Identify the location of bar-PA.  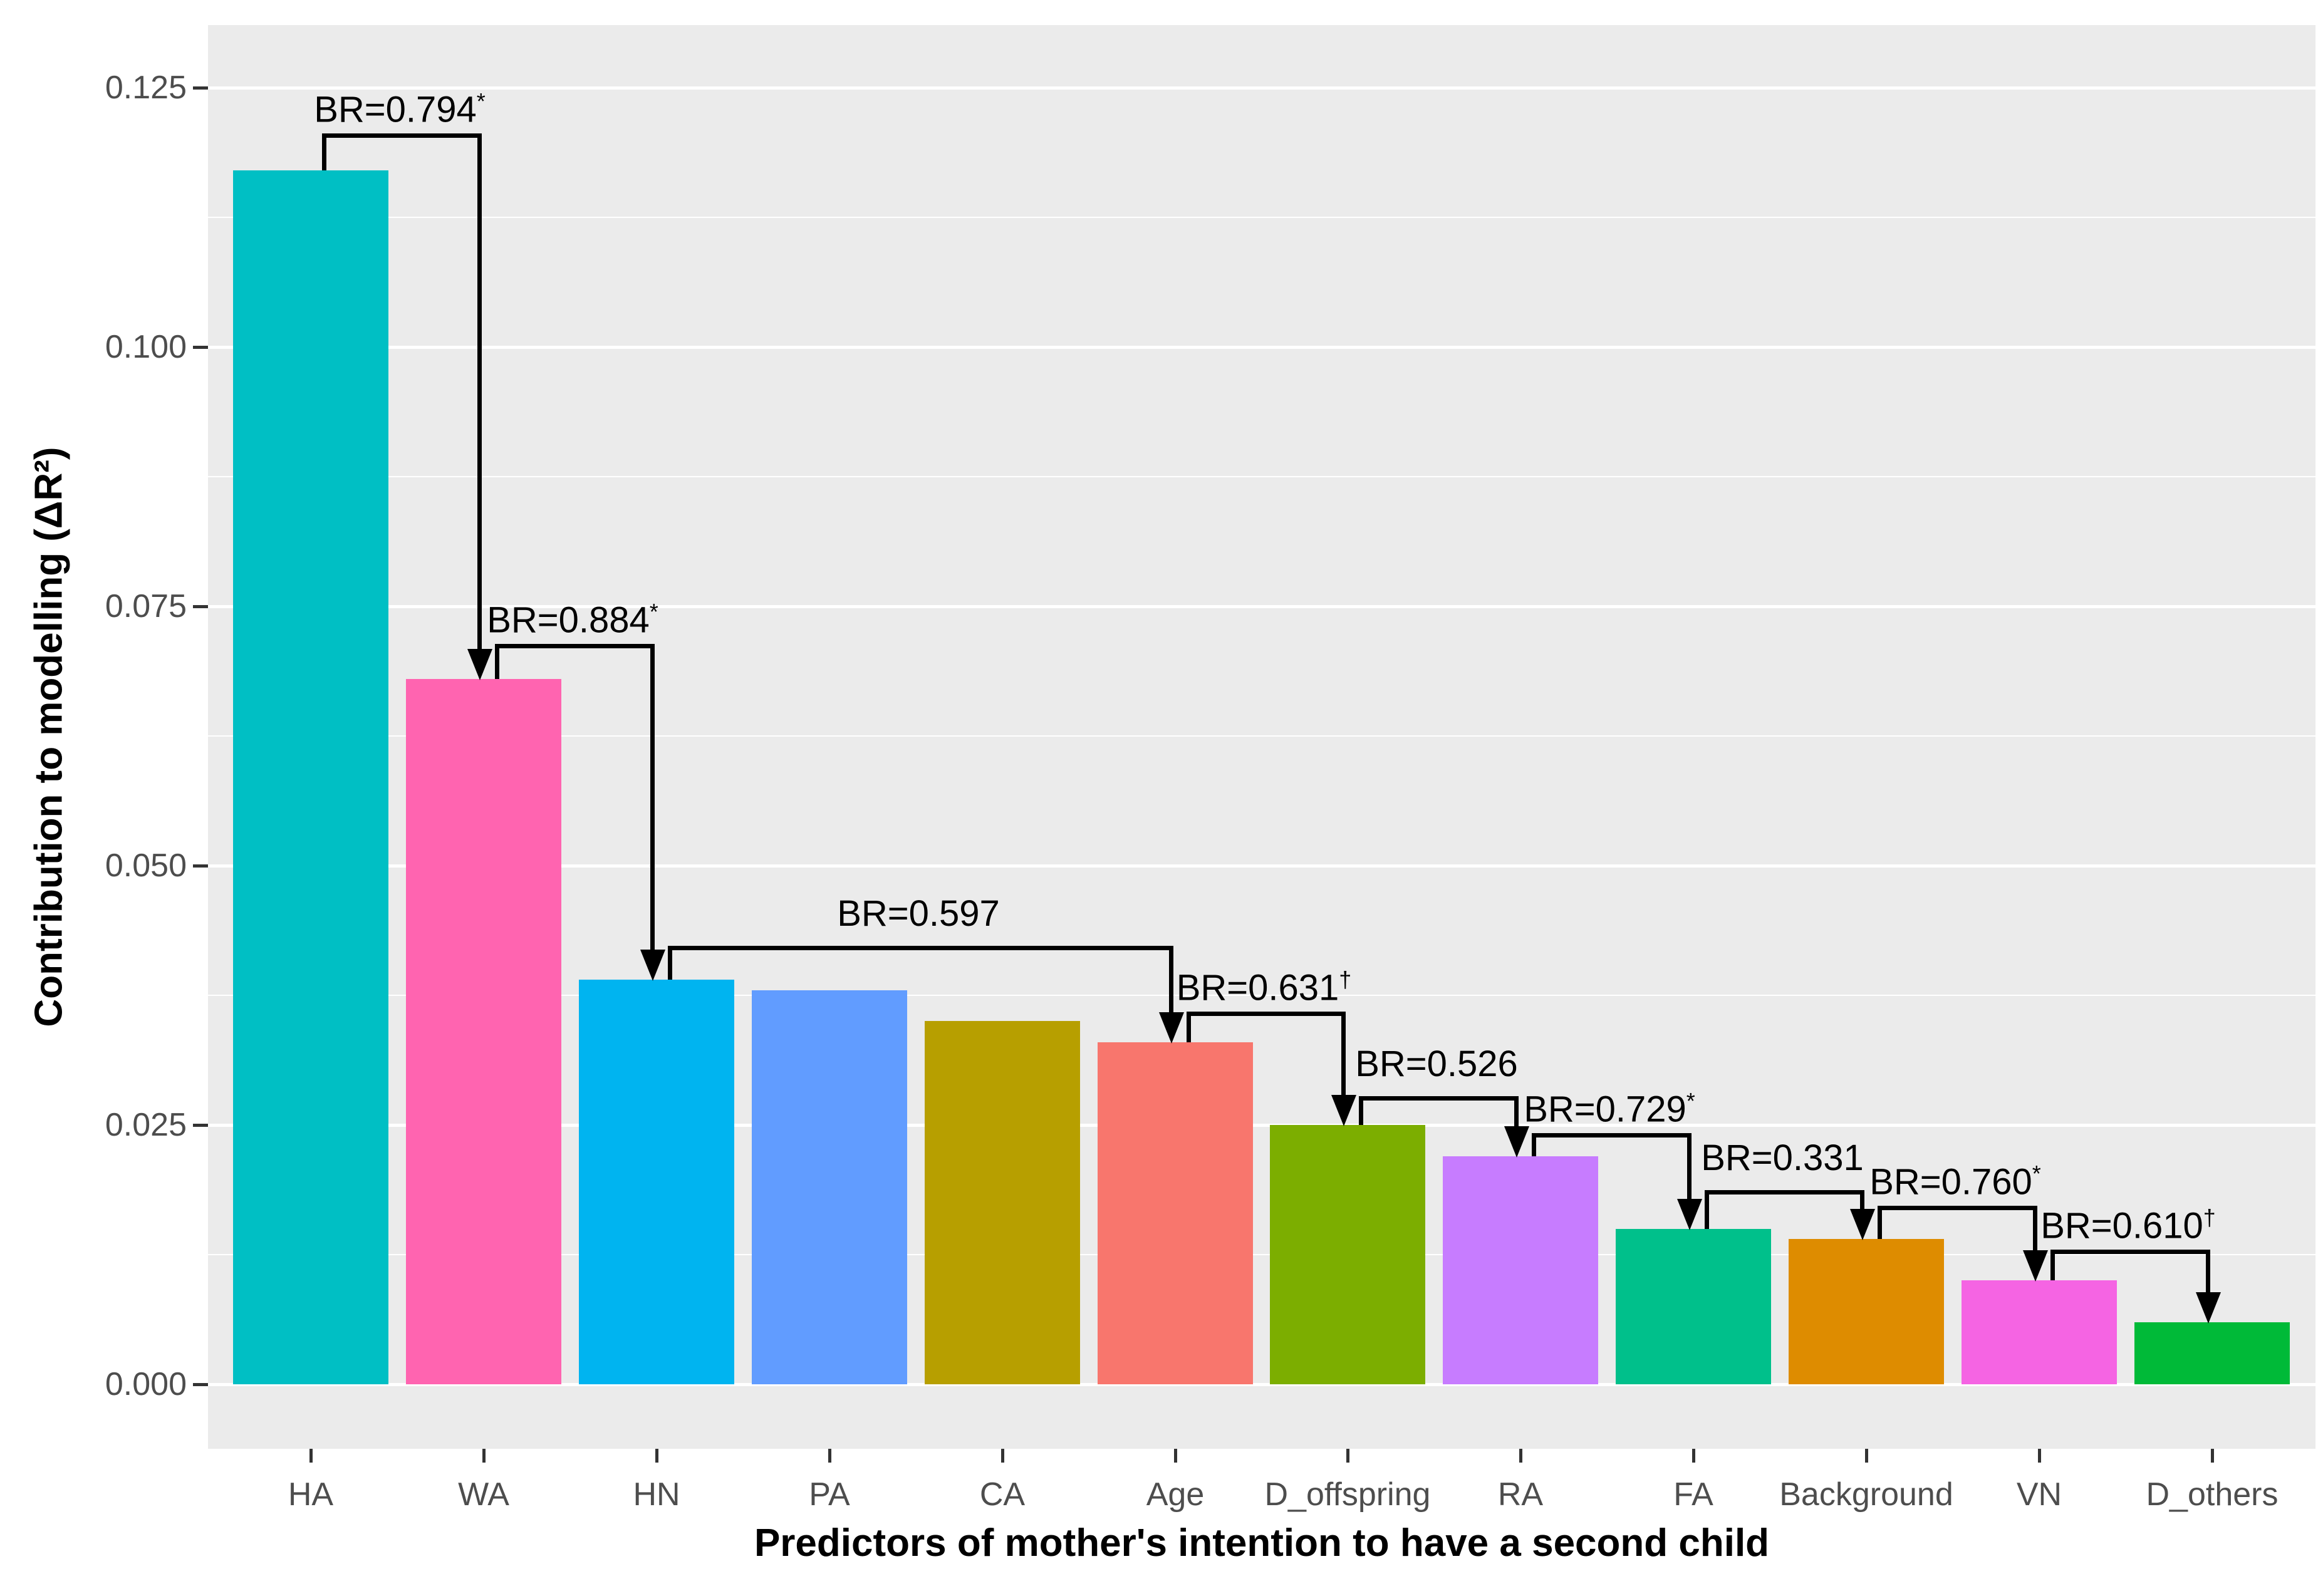
(829, 1187).